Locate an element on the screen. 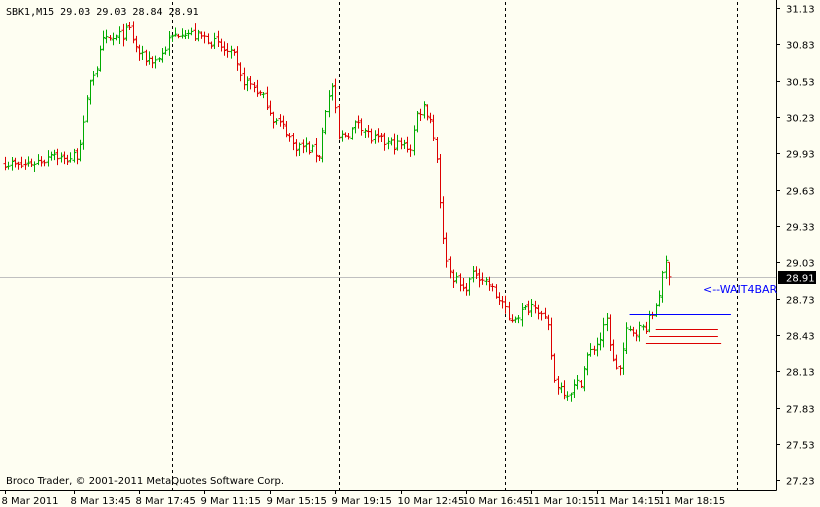 This screenshot has height=507, width=820. y-tick-label: 27.23 is located at coordinates (800, 482).